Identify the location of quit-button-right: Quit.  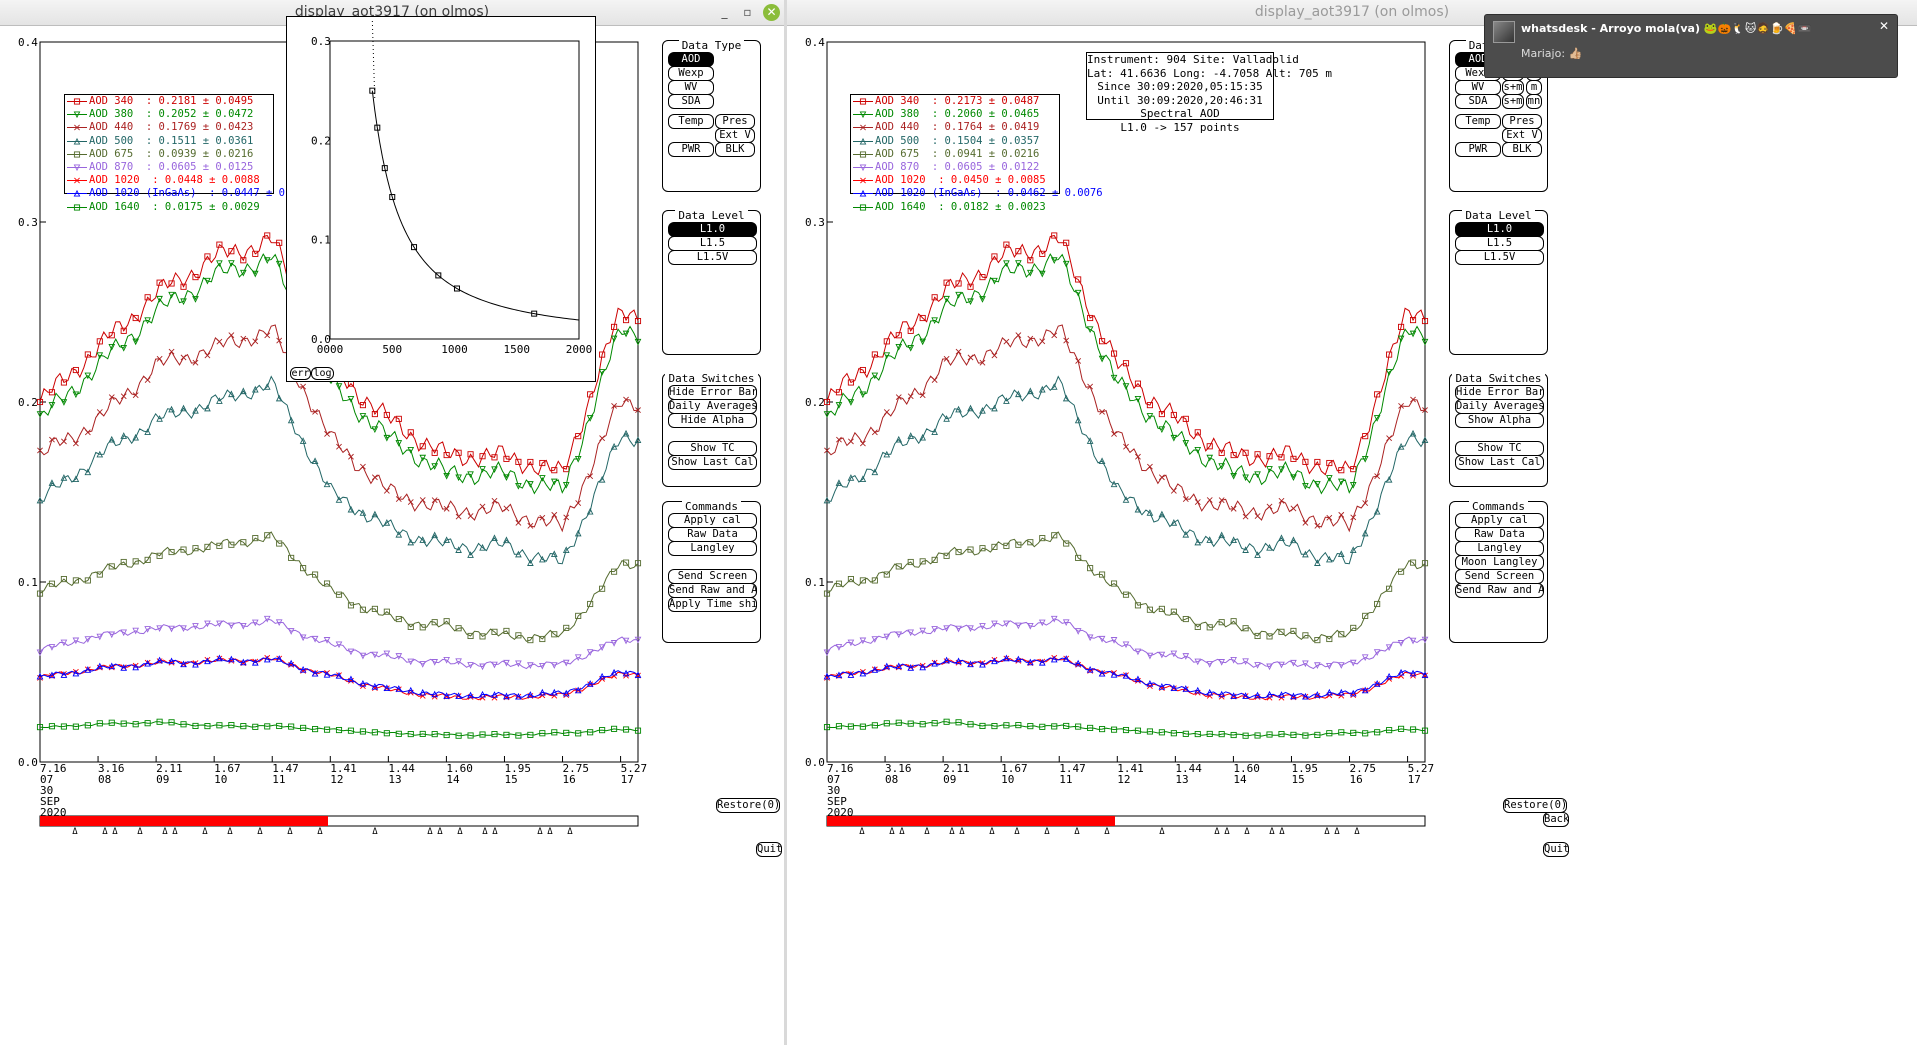
(1556, 849).